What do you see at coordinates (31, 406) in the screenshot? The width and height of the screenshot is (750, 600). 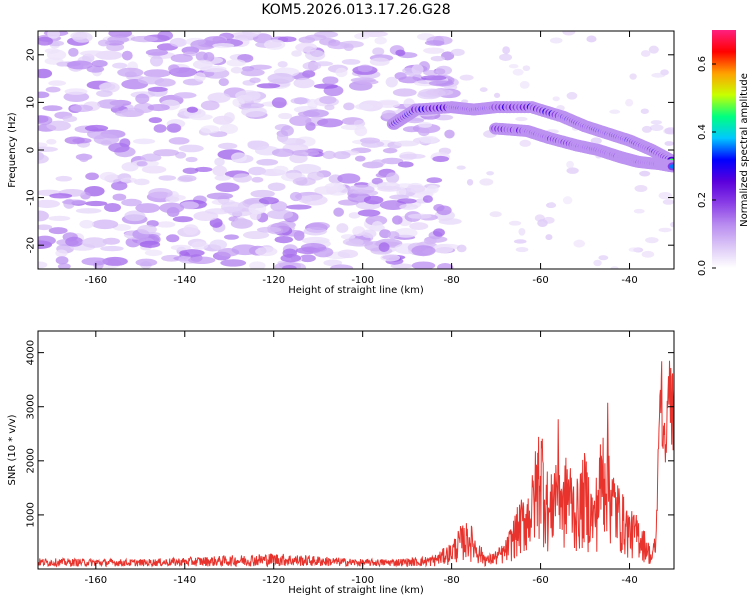 I see `y-tick-label: 3000` at bounding box center [31, 406].